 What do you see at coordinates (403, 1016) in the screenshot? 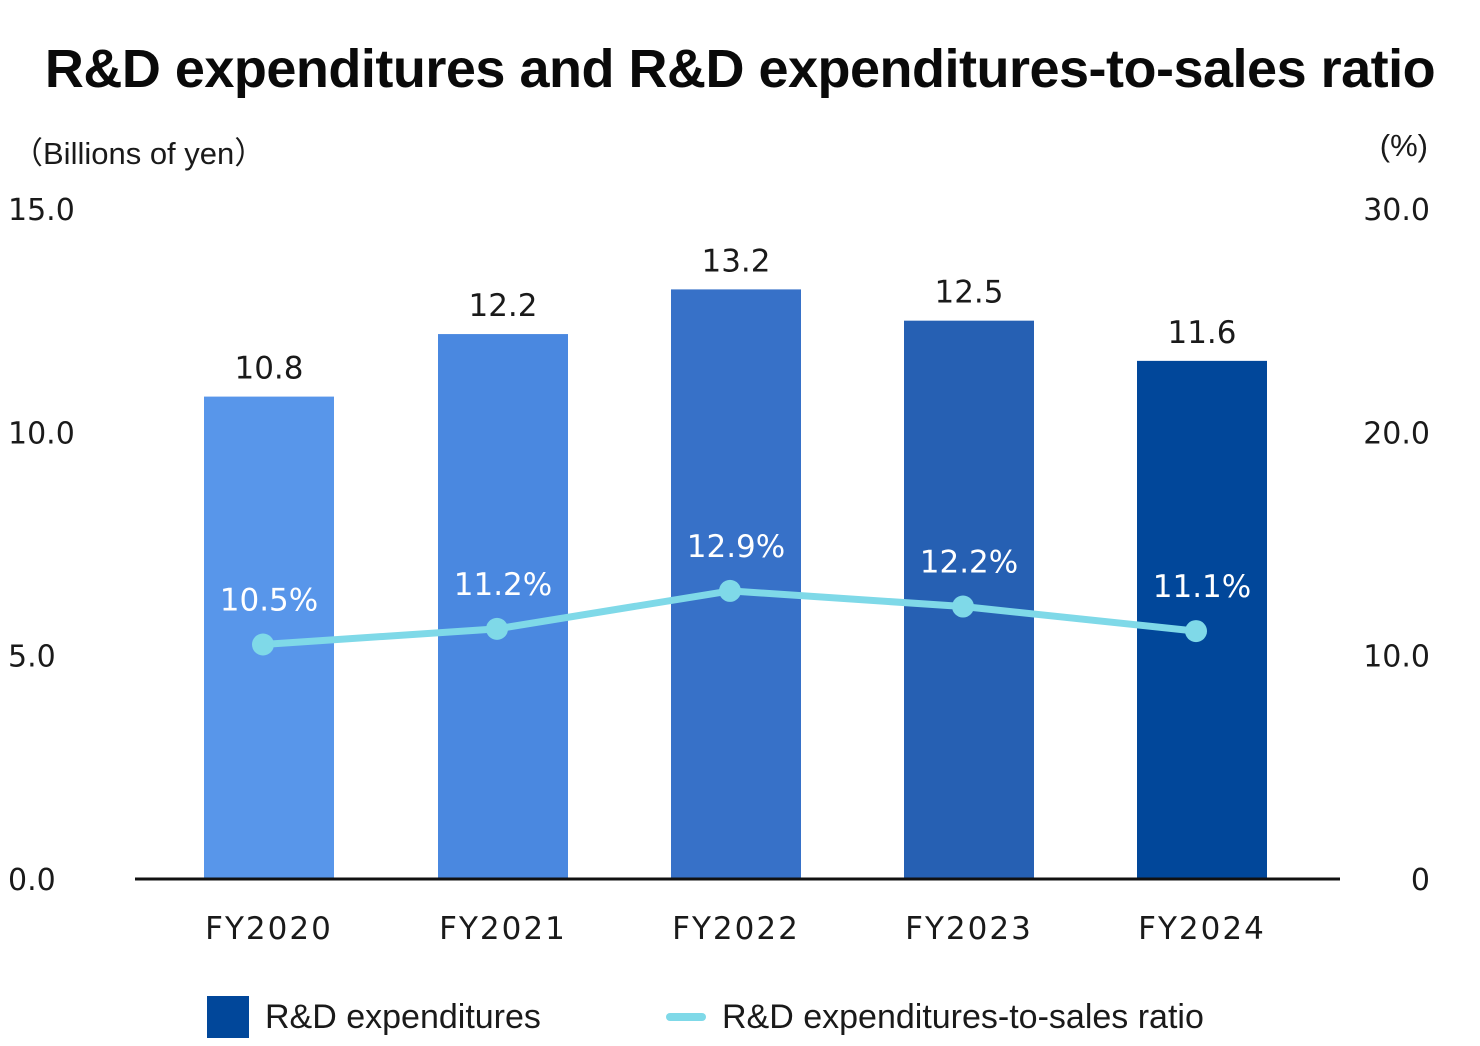
I see `legend-label-bar: R&D expenditures` at bounding box center [403, 1016].